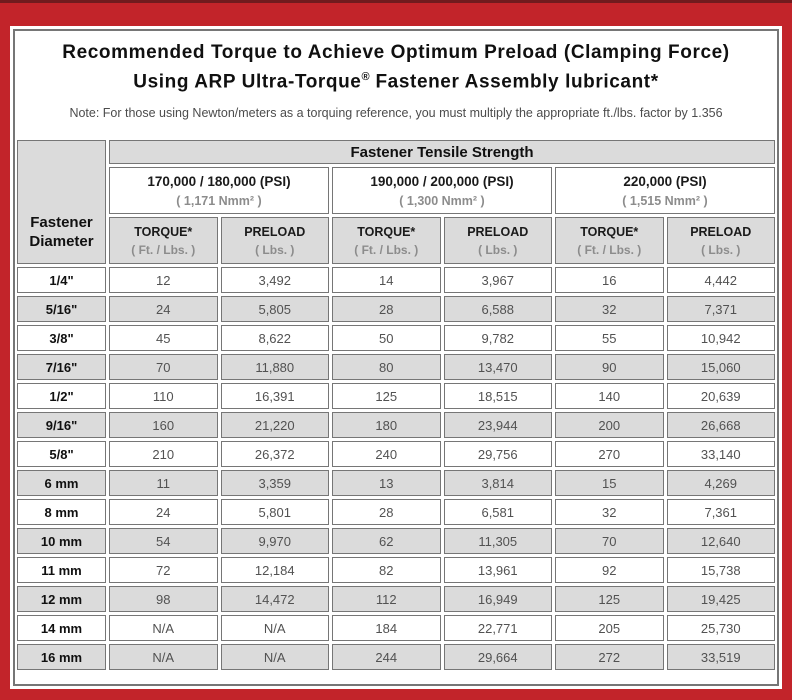 The image size is (792, 700). What do you see at coordinates (61, 309) in the screenshot?
I see `fastener-diameter-cell: 5/16"` at bounding box center [61, 309].